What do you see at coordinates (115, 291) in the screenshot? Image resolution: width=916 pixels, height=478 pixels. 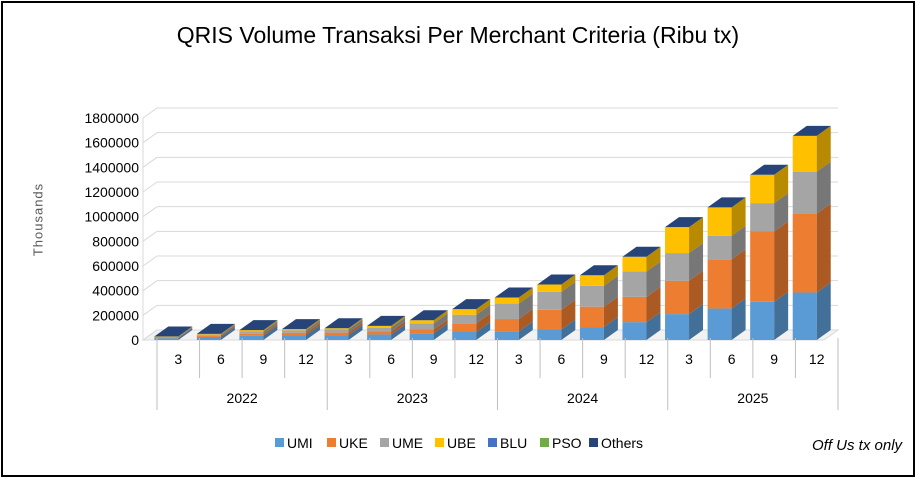 I see `y-tick-label: 400000` at bounding box center [115, 291].